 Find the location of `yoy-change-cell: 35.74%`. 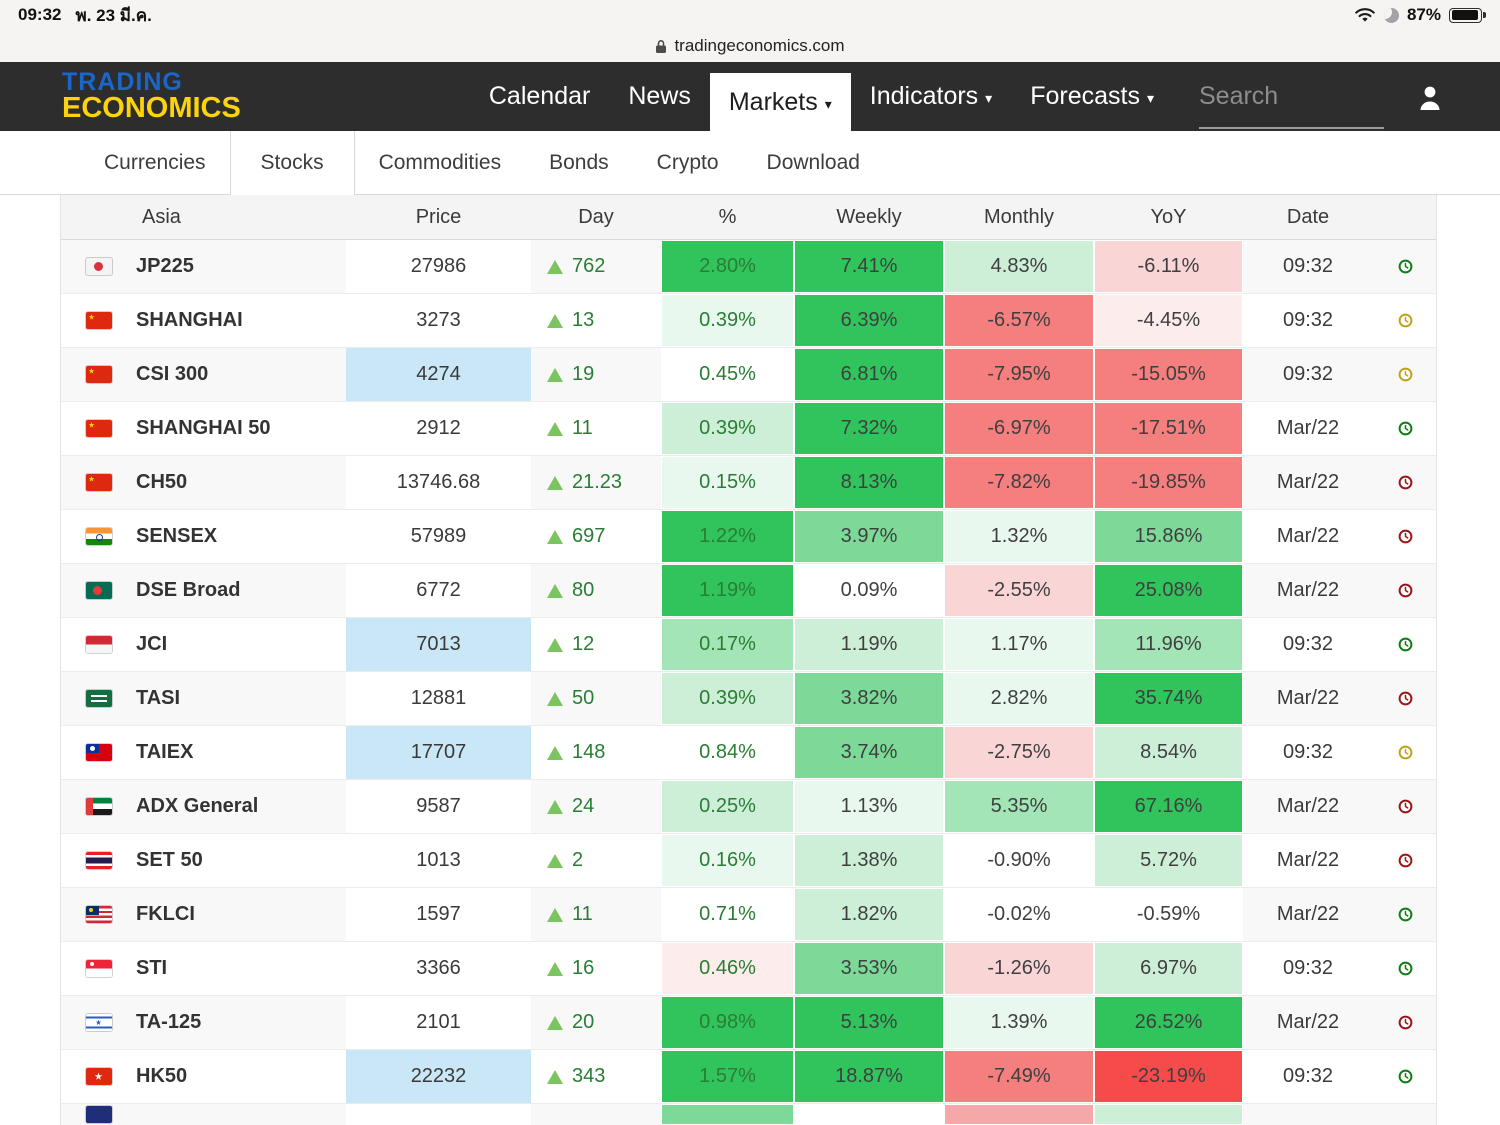

yoy-change-cell: 35.74% is located at coordinates (1168, 698).